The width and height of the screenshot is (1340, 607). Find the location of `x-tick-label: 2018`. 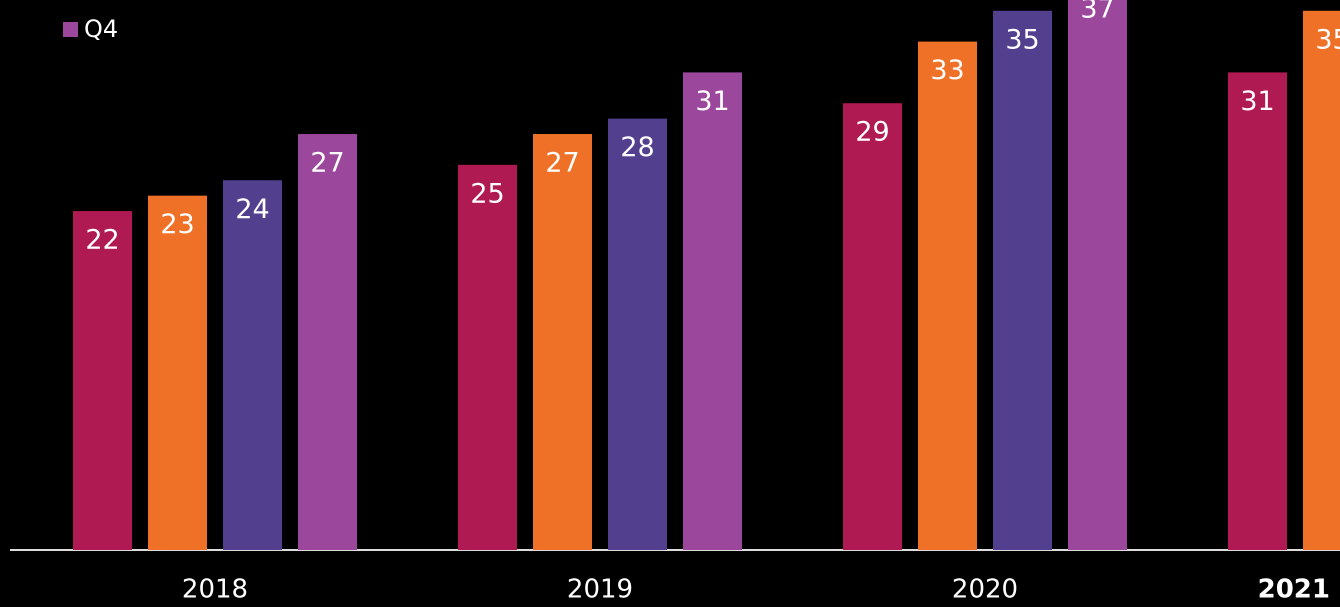

x-tick-label: 2018 is located at coordinates (215, 590).